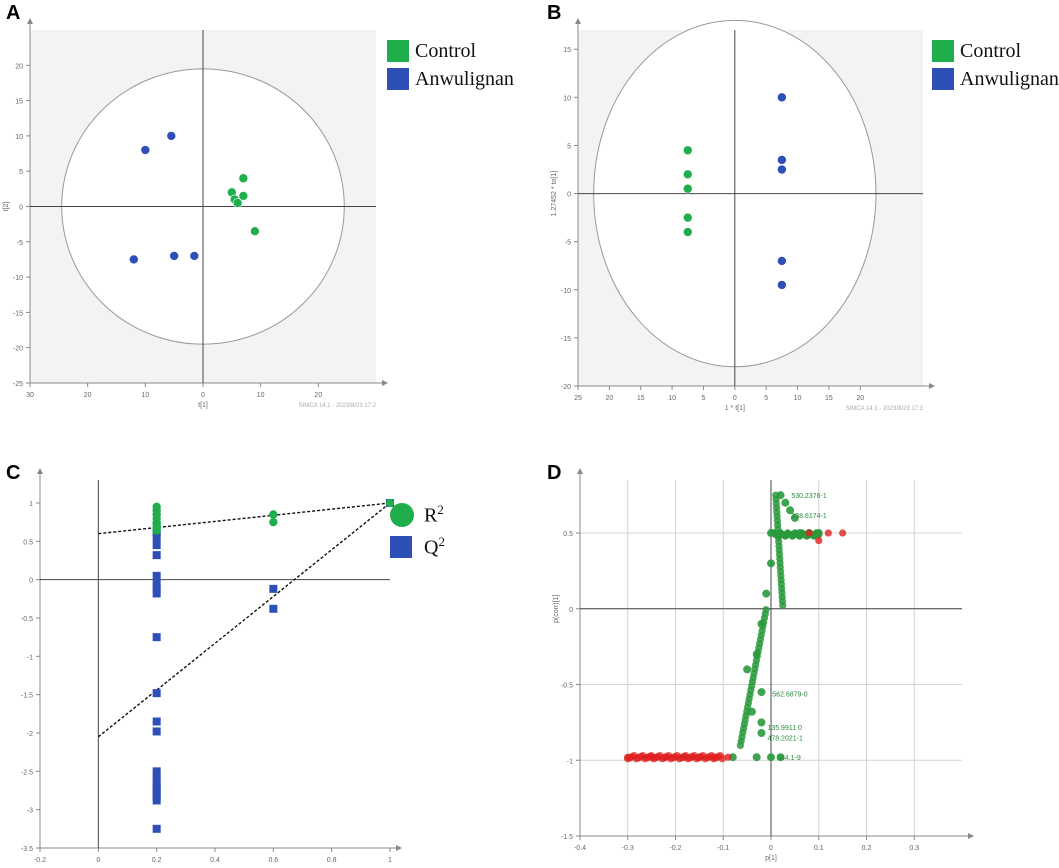 The image size is (1059, 868). Describe the element at coordinates (914, 848) in the screenshot. I see `x-tick-label: 0.3` at that location.